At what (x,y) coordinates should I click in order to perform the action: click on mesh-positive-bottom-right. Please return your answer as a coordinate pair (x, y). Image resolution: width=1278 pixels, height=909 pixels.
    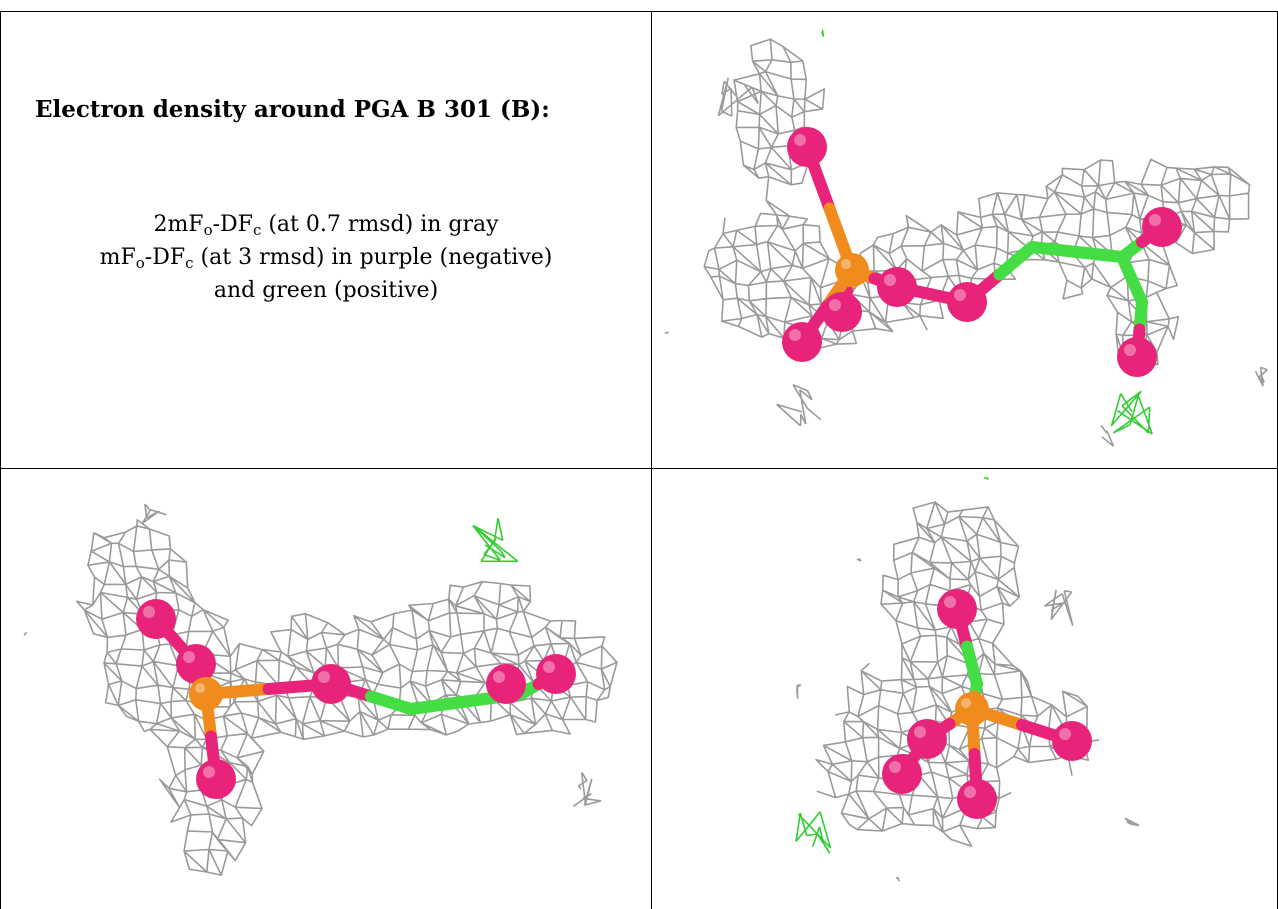
    Looking at the image, I should click on (892, 665).